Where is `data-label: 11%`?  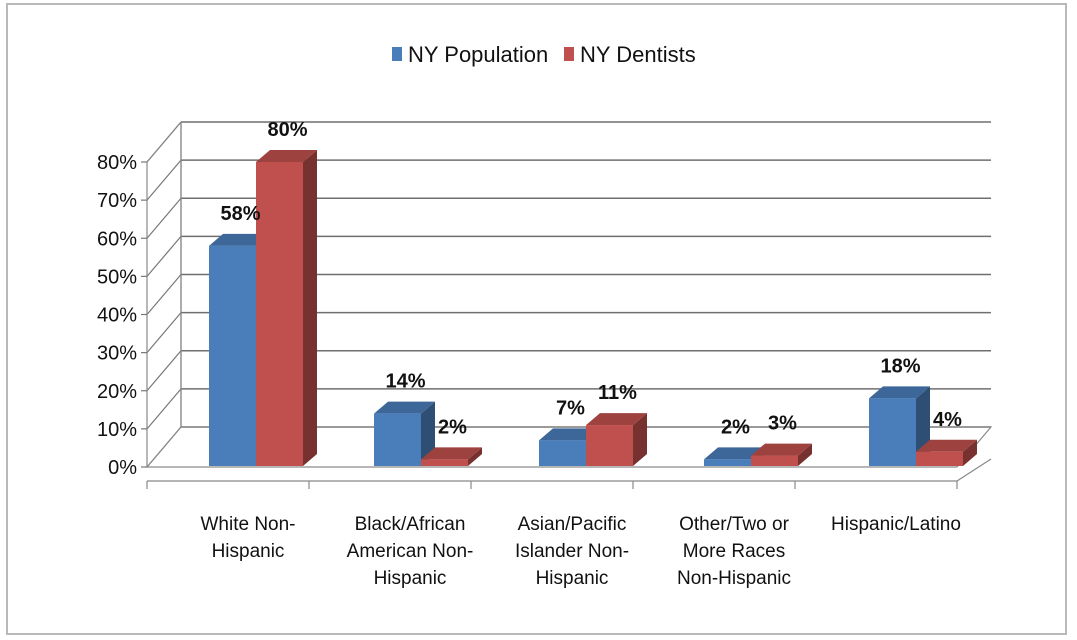 data-label: 11% is located at coordinates (617, 393).